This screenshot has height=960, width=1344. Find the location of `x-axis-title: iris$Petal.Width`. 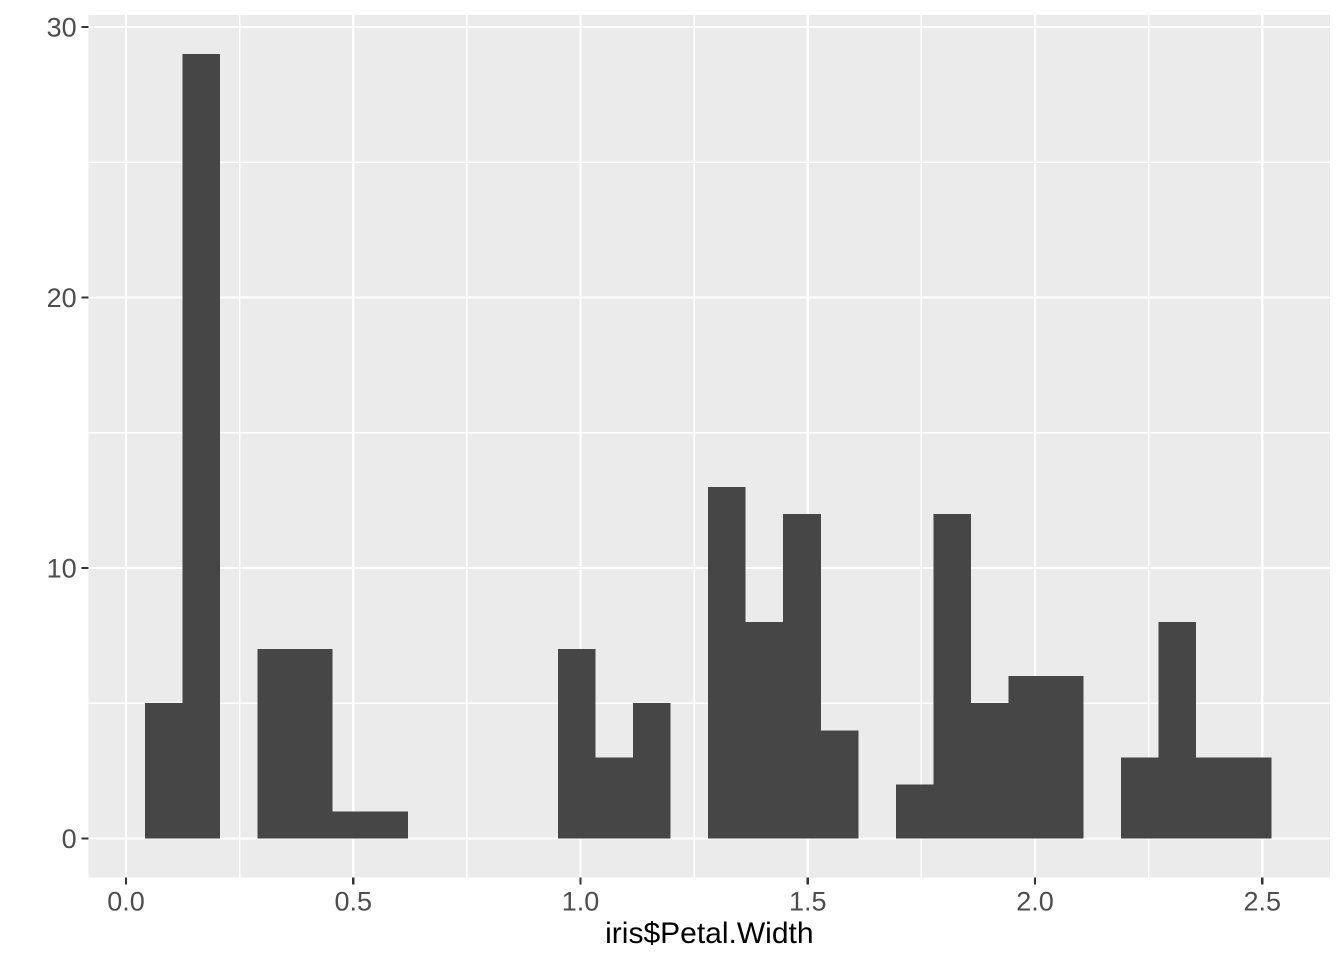

x-axis-title: iris$Petal.Width is located at coordinates (709, 933).